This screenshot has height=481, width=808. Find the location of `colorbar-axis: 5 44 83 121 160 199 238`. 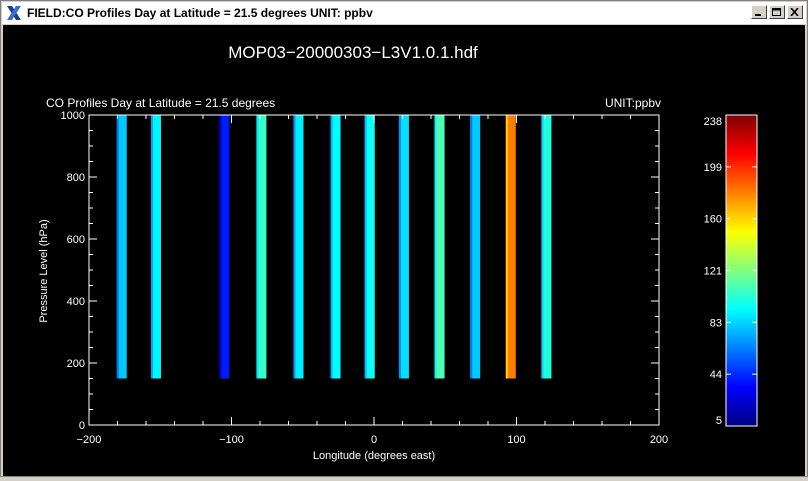

colorbar-axis: 5 44 83 121 160 199 238 is located at coordinates (730, 270).